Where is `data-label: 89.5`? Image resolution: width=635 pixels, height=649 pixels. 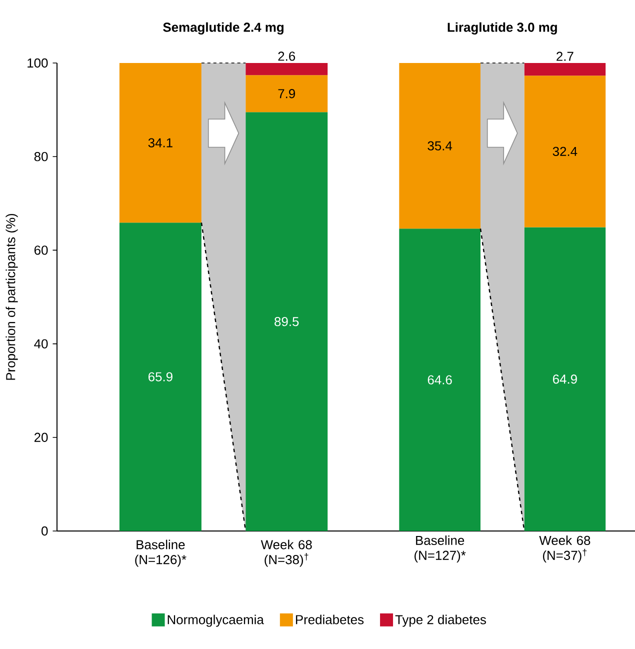 data-label: 89.5 is located at coordinates (286, 321).